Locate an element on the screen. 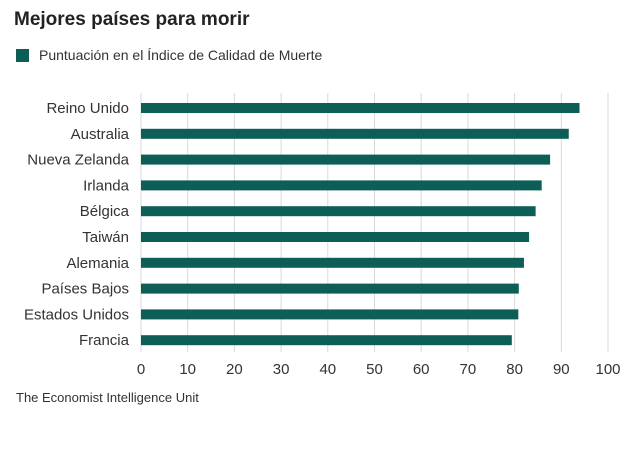 This screenshot has height=465, width=640. category-label: Francia is located at coordinates (104, 340).